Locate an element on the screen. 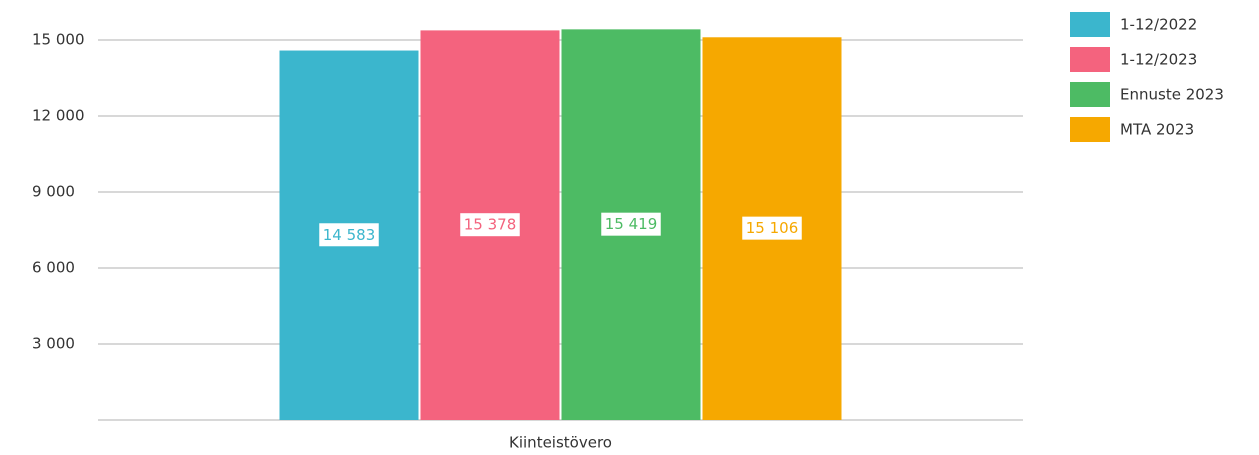  value-label: 15 419 is located at coordinates (631, 224).